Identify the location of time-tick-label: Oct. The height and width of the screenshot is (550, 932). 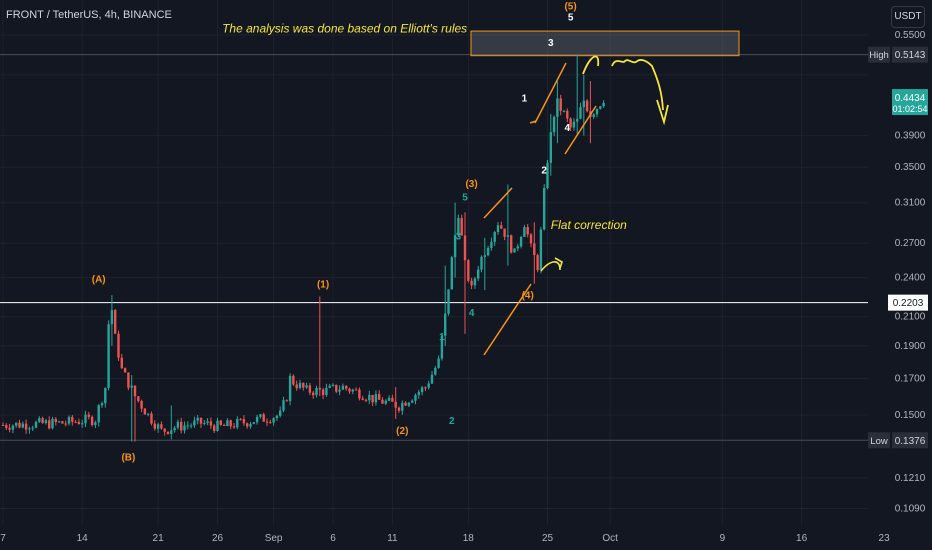
(610, 538).